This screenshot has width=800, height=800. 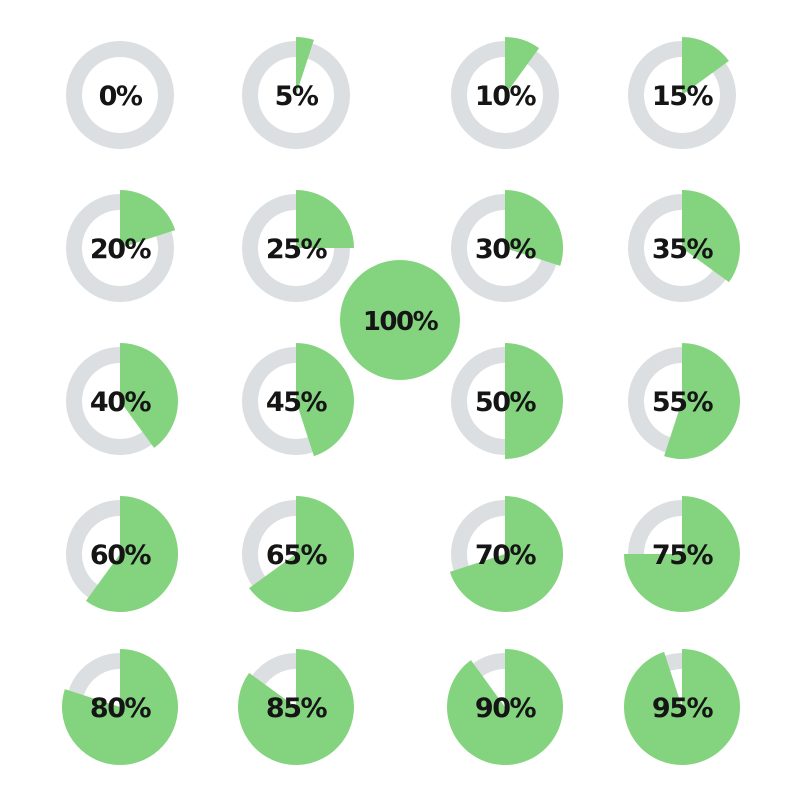 I want to click on pie-50-percent: 50%, so click(x=507, y=401).